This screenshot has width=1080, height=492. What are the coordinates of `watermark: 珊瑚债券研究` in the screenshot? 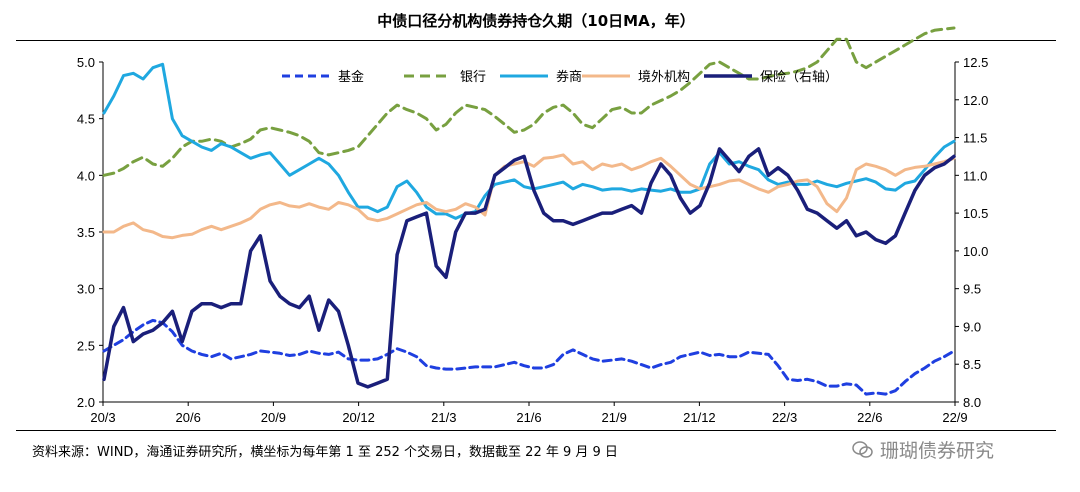 It's located at (923, 449).